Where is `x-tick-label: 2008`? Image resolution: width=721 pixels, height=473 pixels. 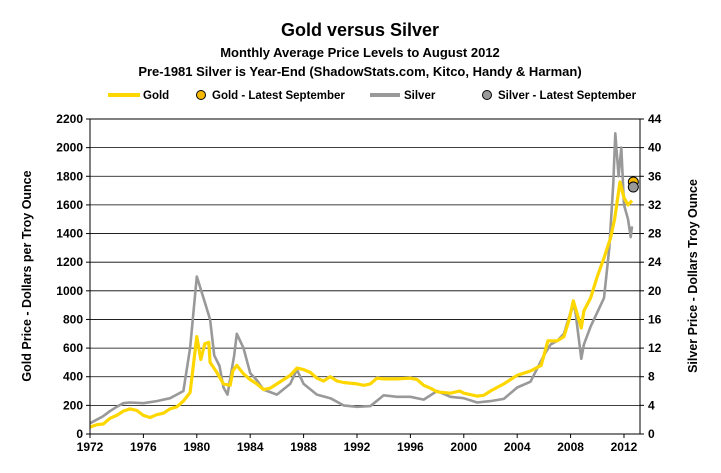 x-tick-label: 2008 is located at coordinates (570, 447).